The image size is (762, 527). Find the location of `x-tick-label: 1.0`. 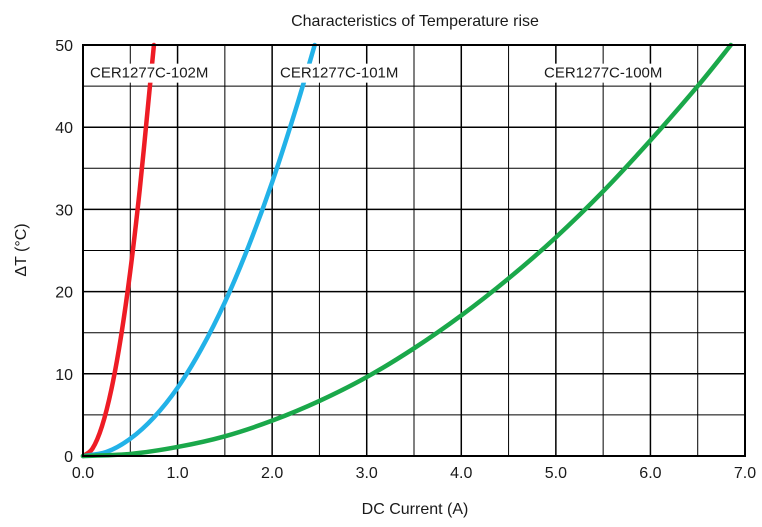

x-tick-label: 1.0 is located at coordinates (177, 473).